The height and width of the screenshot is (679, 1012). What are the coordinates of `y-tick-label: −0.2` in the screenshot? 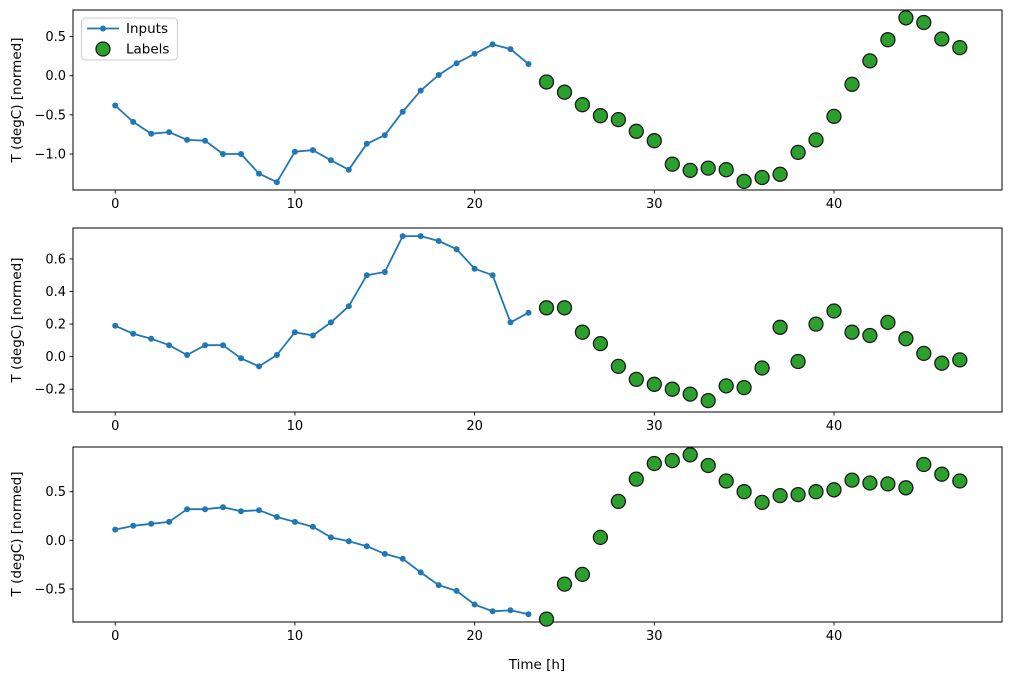 It's located at (50, 390).